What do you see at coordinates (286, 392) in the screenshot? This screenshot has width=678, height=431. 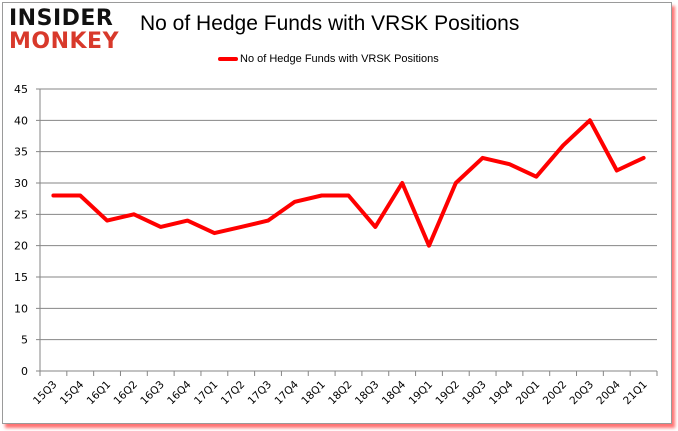 I see `x-tick-label: 17Q4` at bounding box center [286, 392].